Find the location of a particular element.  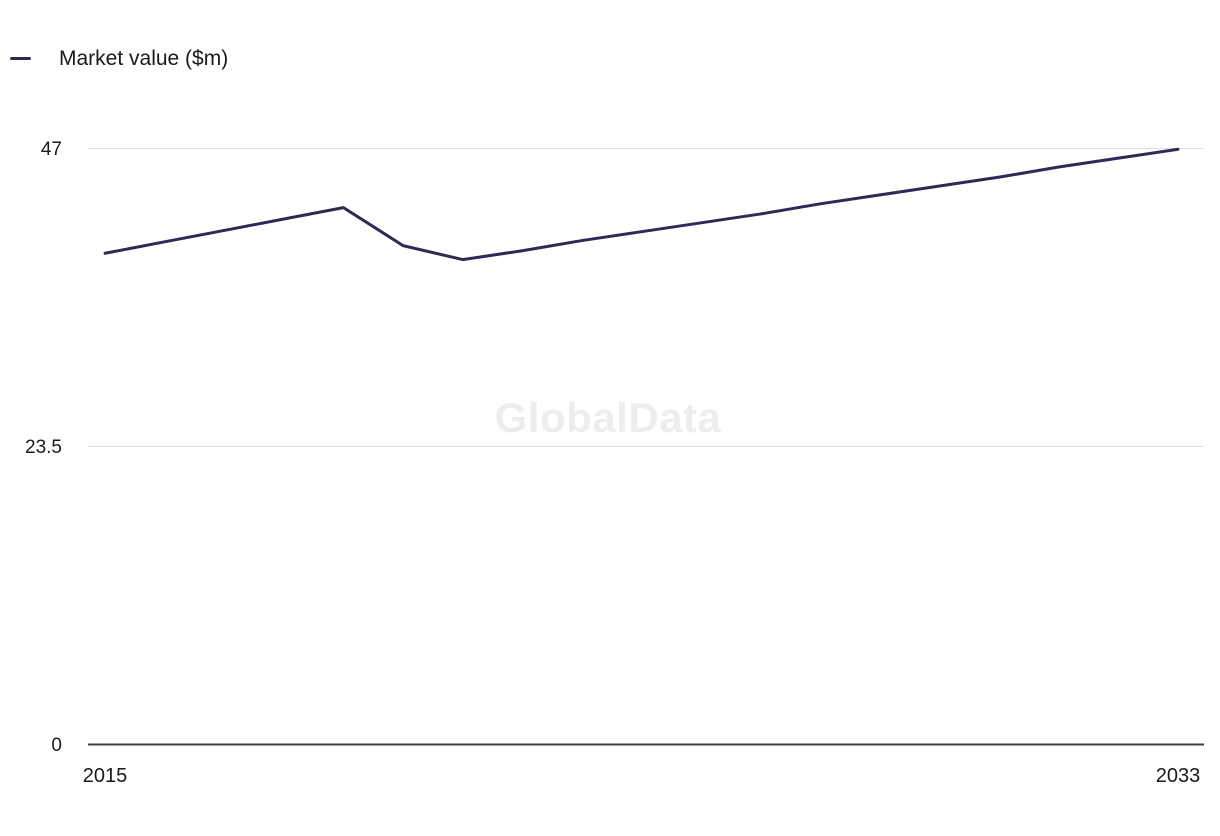

y-tick-label: 23.5 is located at coordinates (43, 447).